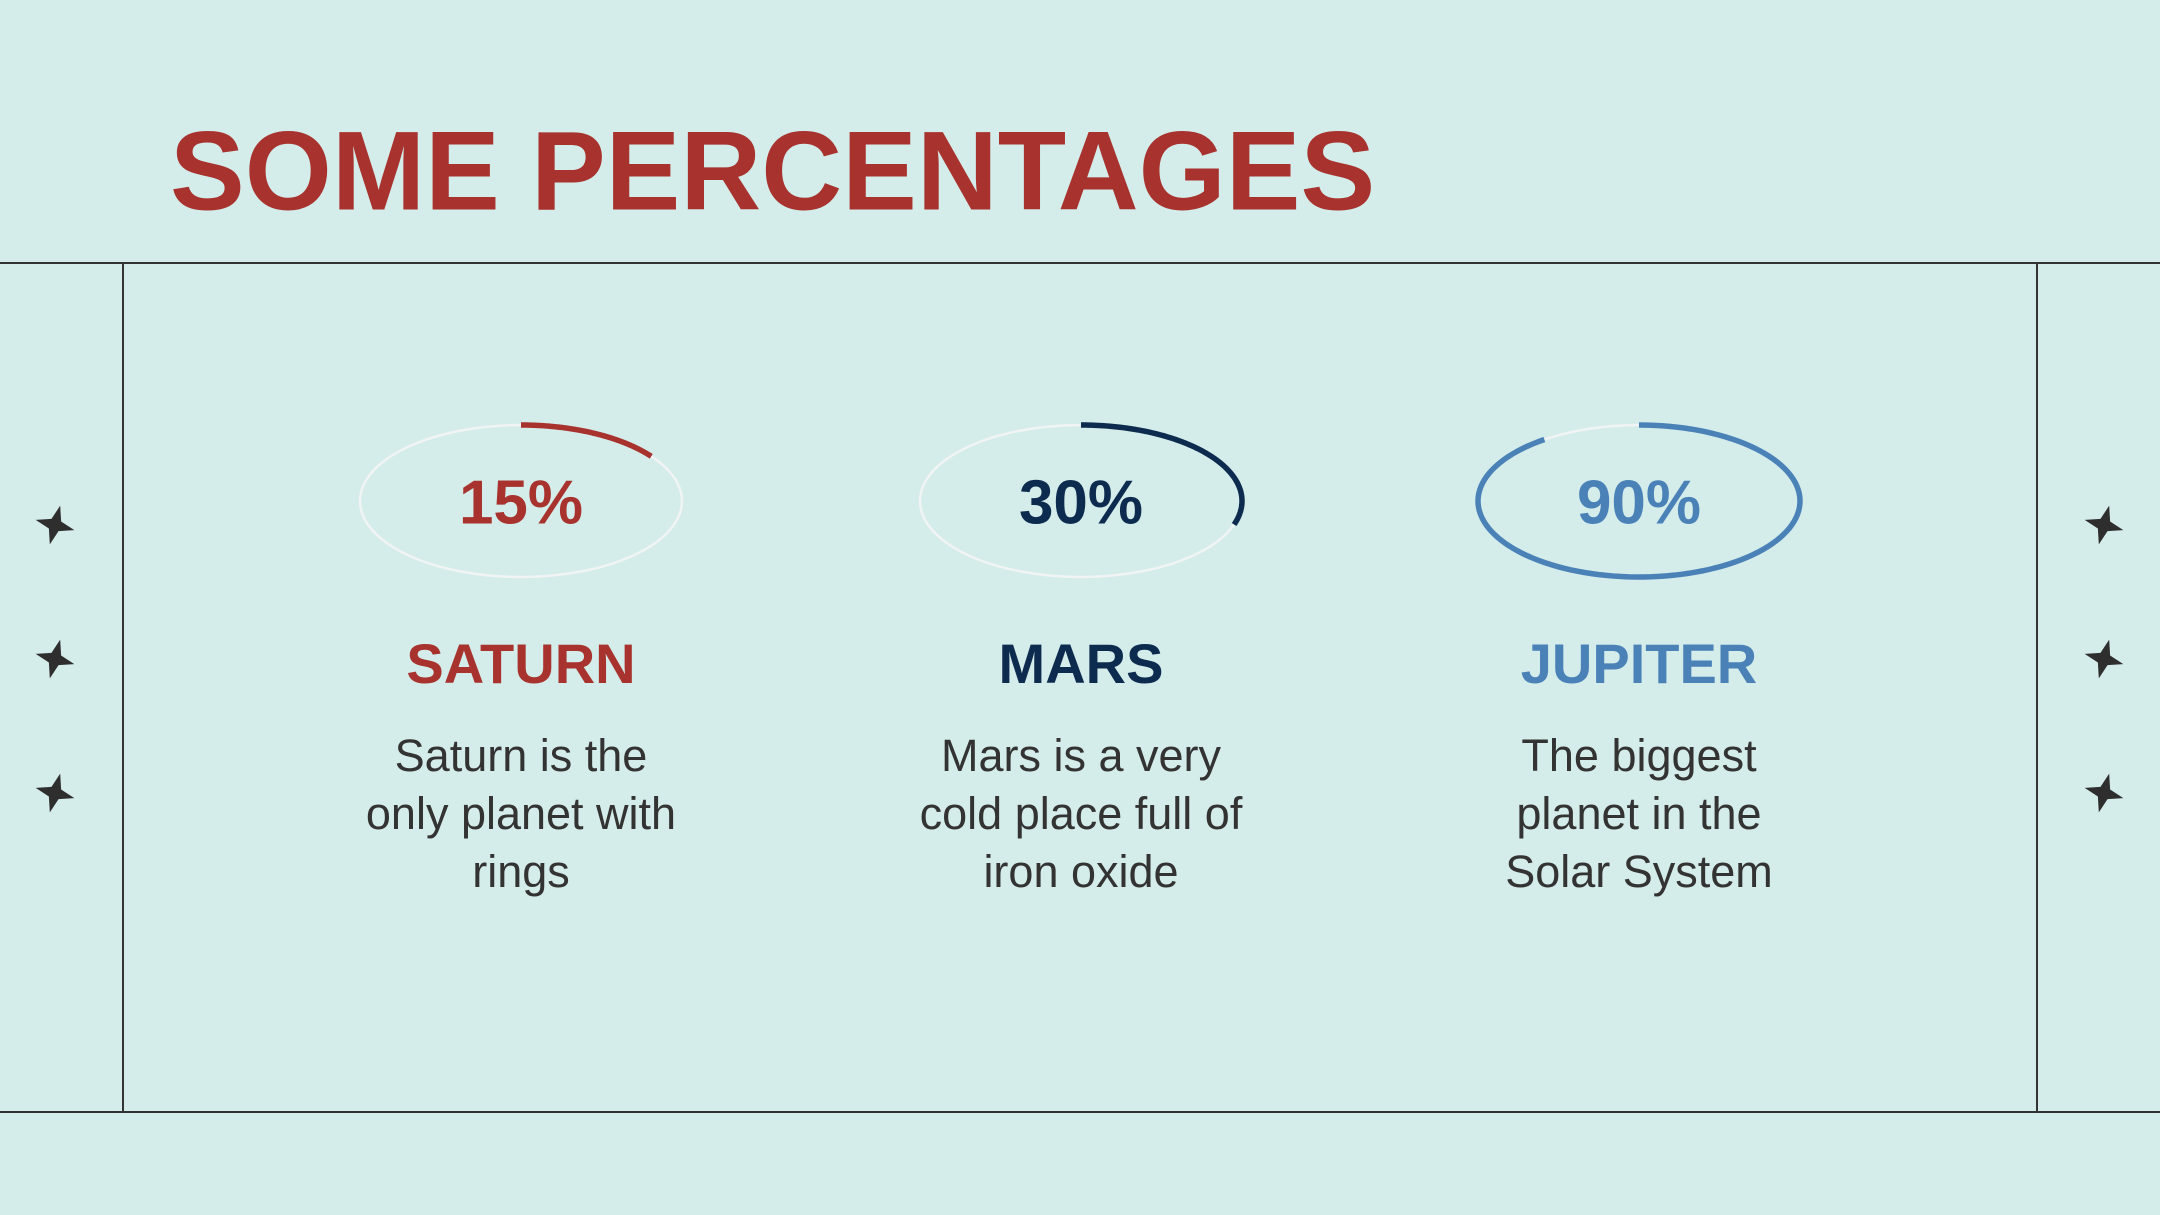 The image size is (2160, 1215). Describe the element at coordinates (521, 813) in the screenshot. I see `planet-description: only planet with` at that location.